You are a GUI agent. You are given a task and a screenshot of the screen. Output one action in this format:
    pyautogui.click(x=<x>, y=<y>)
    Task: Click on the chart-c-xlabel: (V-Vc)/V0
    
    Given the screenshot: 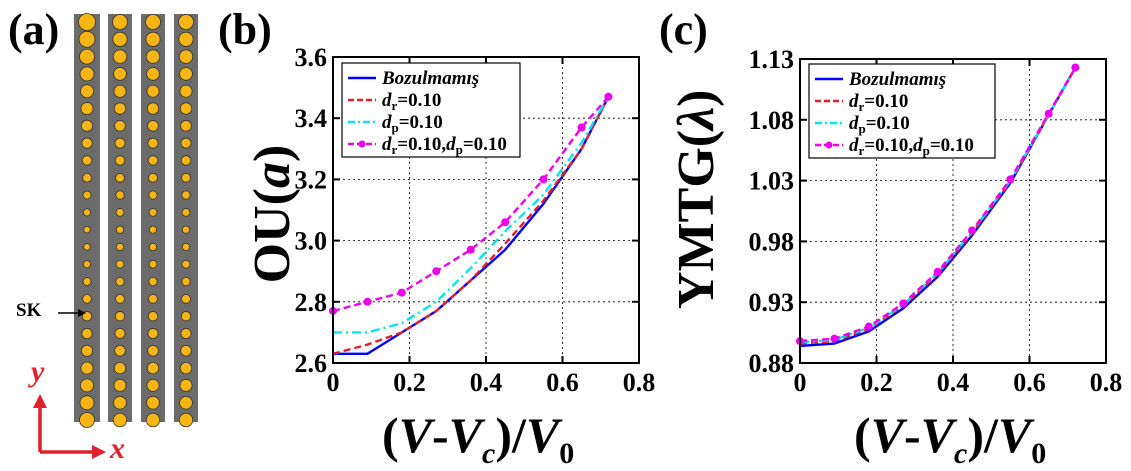 What is the action you would take?
    pyautogui.click(x=950, y=438)
    